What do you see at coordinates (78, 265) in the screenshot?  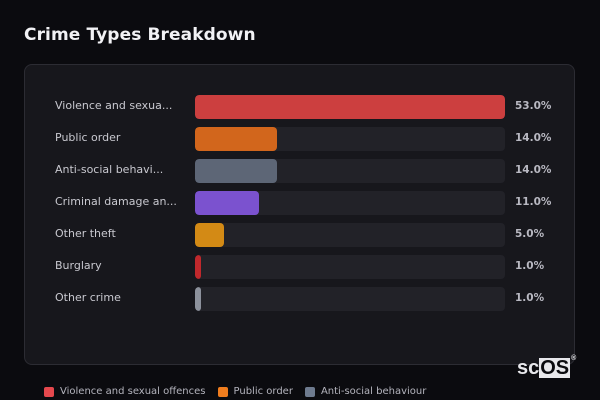 I see `bar-label: Burglary` at bounding box center [78, 265].